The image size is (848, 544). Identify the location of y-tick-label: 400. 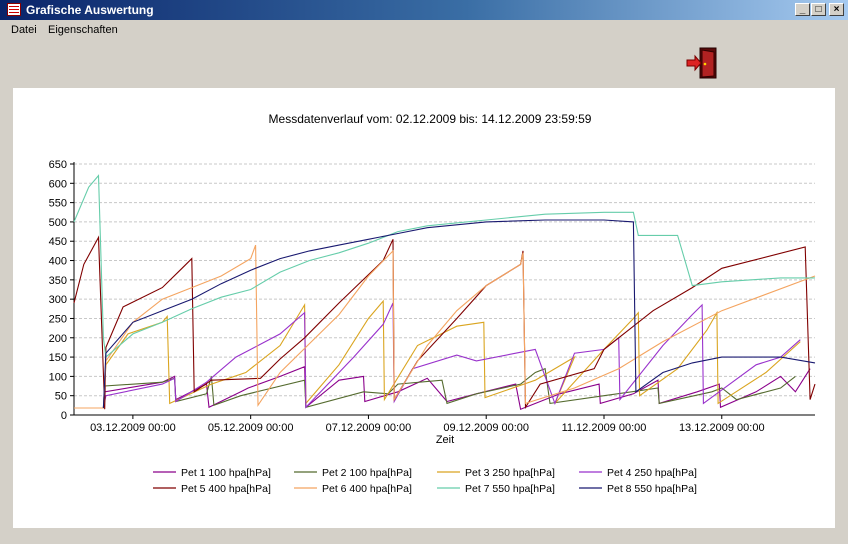
(58, 262).